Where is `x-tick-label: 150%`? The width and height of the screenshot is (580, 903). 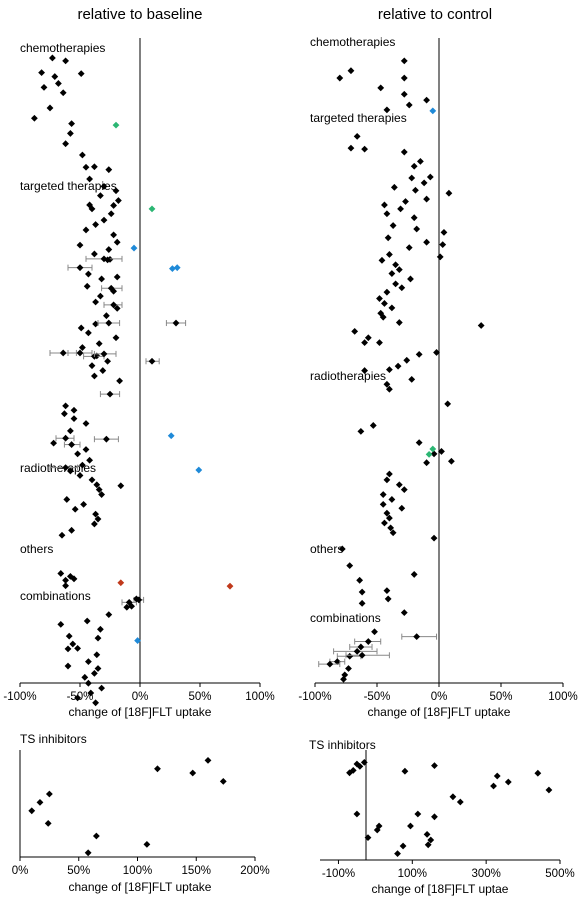
x-tick-label: 150% is located at coordinates (196, 871).